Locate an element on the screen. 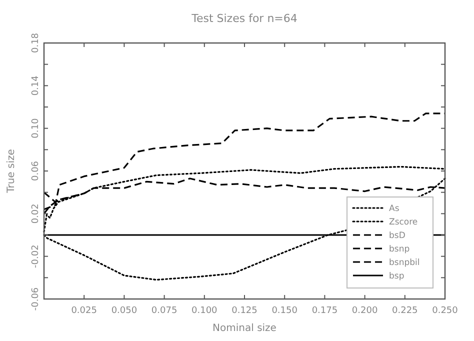  legend-label: As is located at coordinates (394, 209).